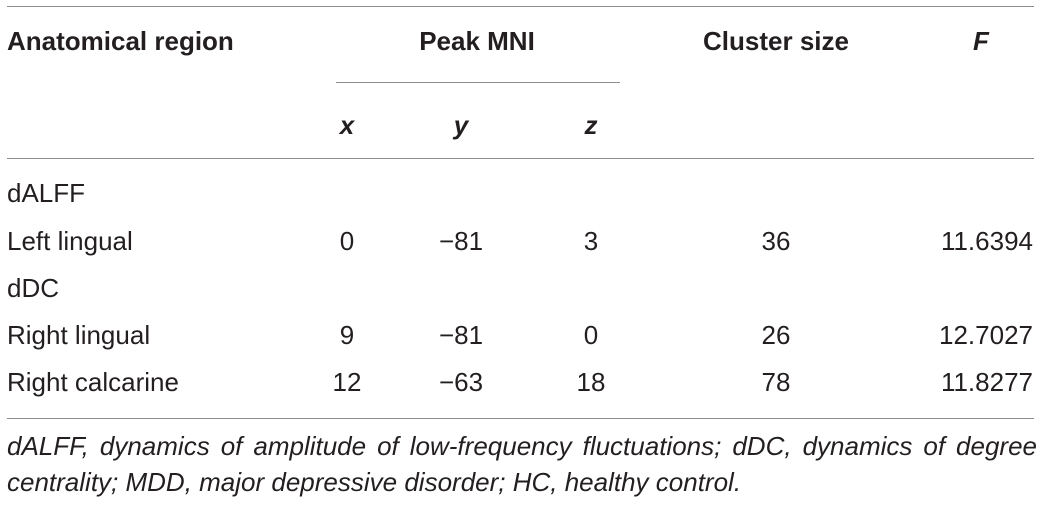  Describe the element at coordinates (79, 335) in the screenshot. I see `row-region: Right lingual` at that location.